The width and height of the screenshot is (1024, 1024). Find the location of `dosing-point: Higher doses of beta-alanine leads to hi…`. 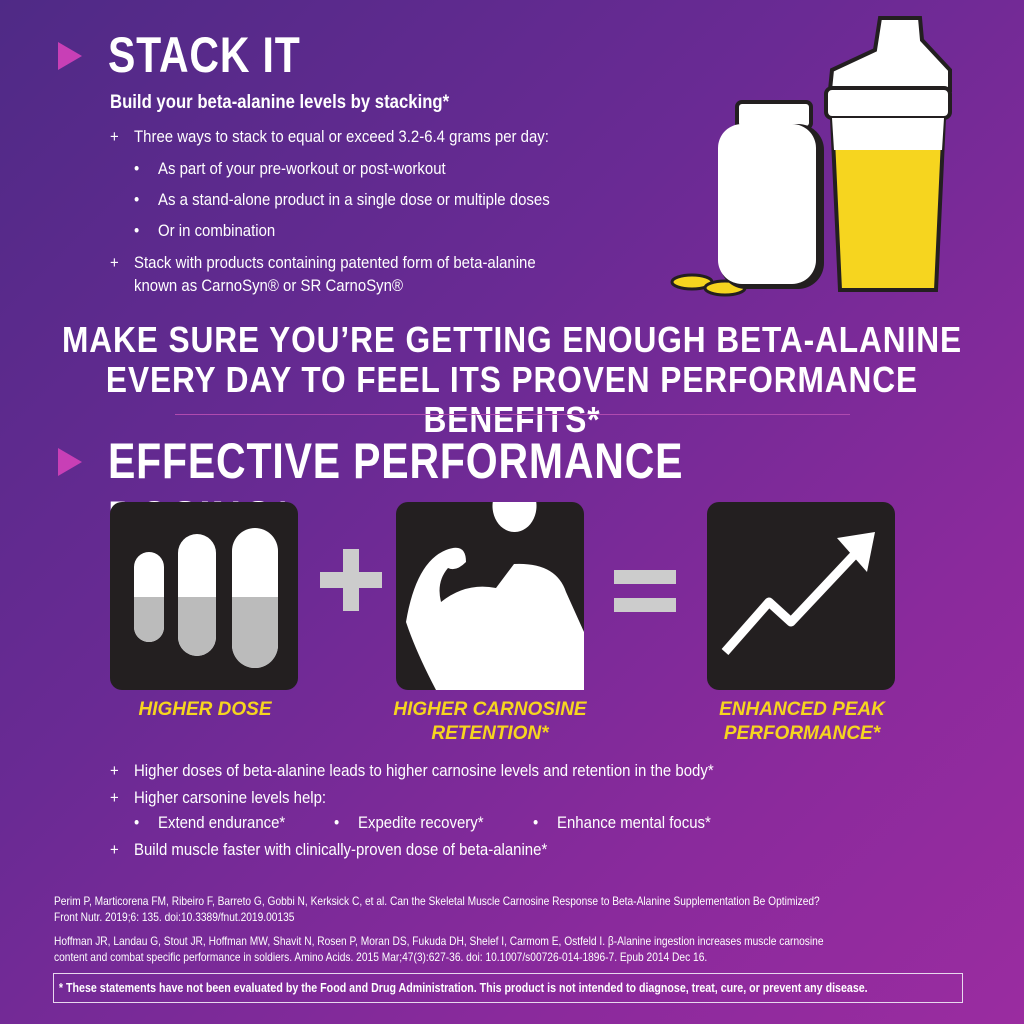

dosing-point: Higher doses of beta-alanine leads to hi… is located at coordinates (424, 770).